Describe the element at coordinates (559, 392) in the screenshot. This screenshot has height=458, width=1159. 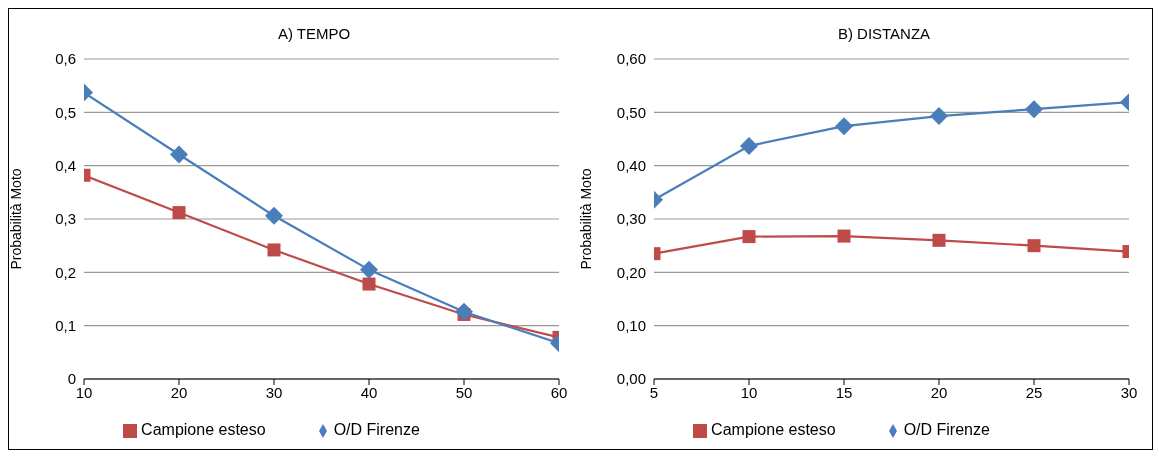
I see `x-tick-label: 60` at that location.